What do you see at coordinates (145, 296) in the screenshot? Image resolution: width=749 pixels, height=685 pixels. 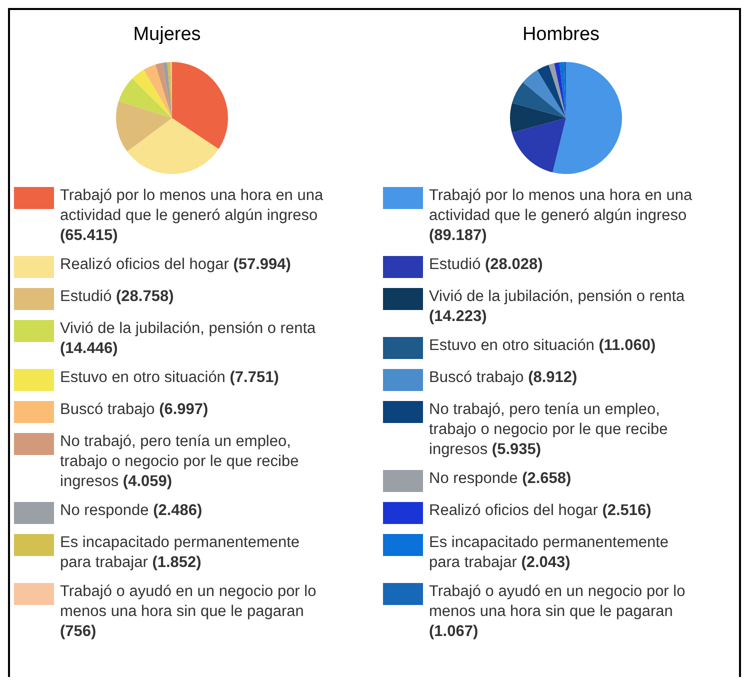 I see `data-label: (28.758)` at bounding box center [145, 296].